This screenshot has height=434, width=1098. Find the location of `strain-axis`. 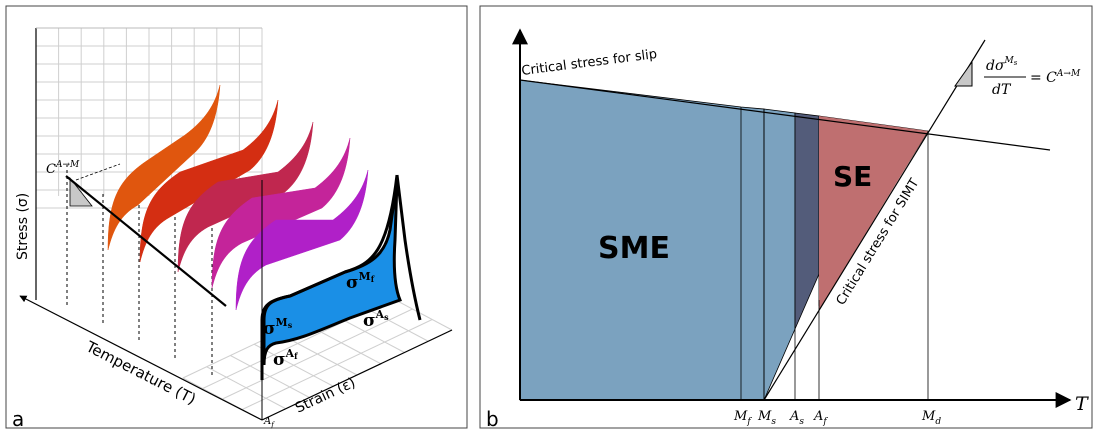

strain-axis is located at coordinates (357, 375).